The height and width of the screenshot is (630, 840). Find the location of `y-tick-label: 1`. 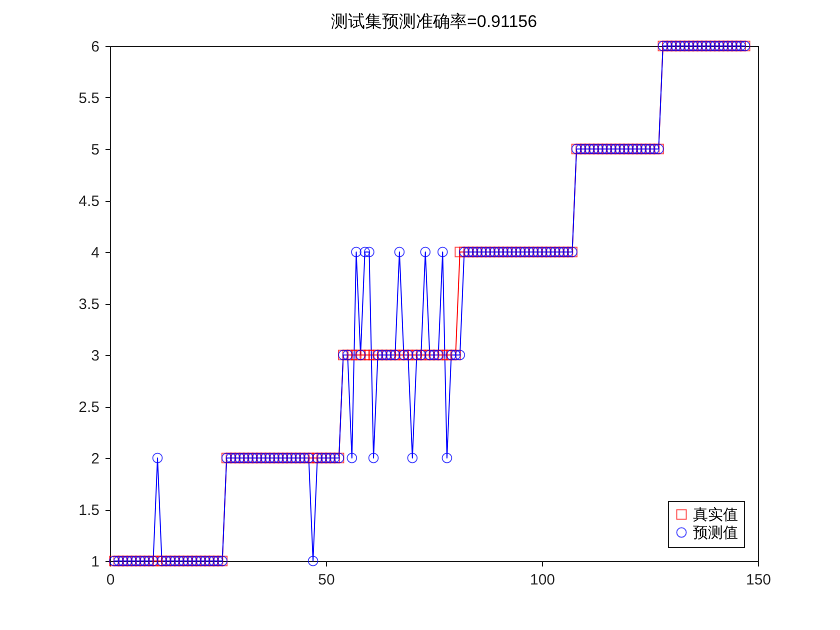

y-tick-label: 1 is located at coordinates (95, 562).